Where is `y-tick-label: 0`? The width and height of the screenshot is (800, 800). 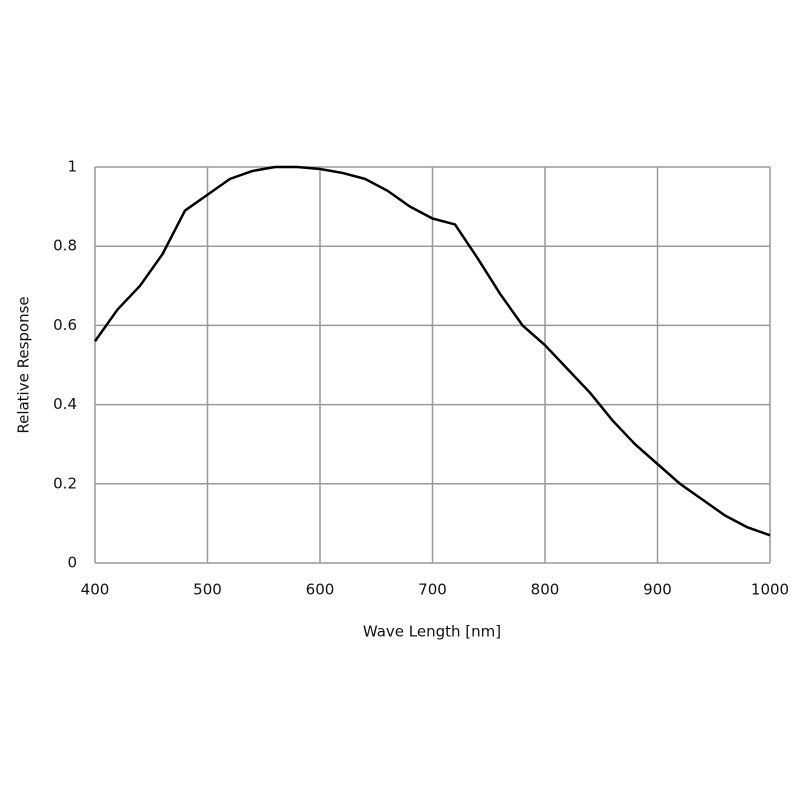
y-tick-label: 0 is located at coordinates (72, 563).